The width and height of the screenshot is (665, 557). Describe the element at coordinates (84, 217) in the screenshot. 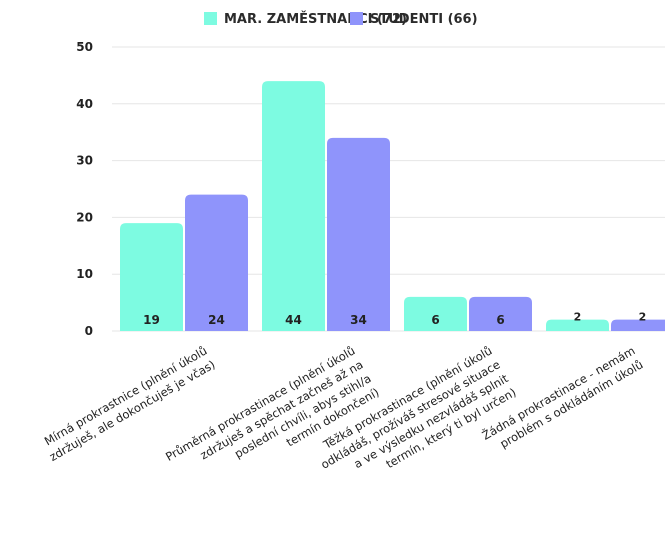

I see `y-tick-label: 20` at that location.